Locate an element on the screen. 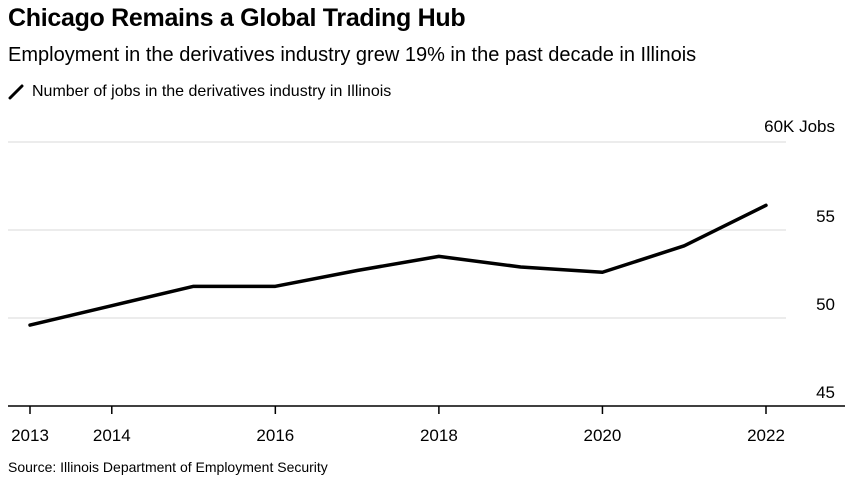 The width and height of the screenshot is (848, 490). y-tick-label-60: 60K Jobs is located at coordinates (799, 126).